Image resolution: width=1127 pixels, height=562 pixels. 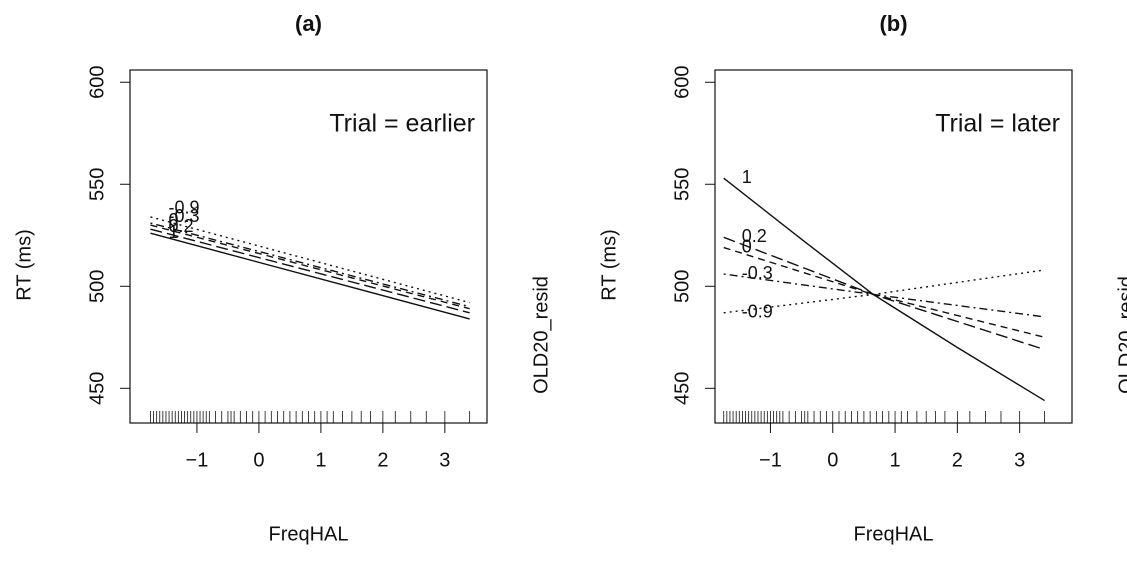 What do you see at coordinates (754, 236) in the screenshot?
I see `series-label: 0.2` at bounding box center [754, 236].